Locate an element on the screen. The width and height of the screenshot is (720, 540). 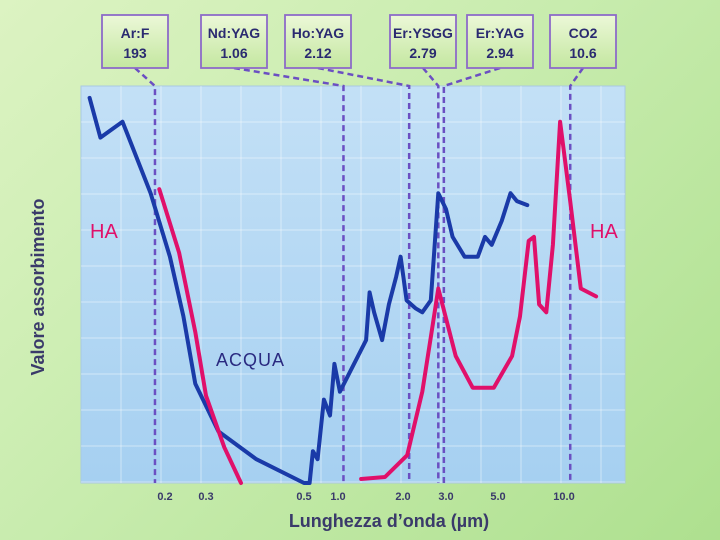
x-ticks: 0.2 0.3 0.5 1.0 2.0 3.0 5.0 10.0 is located at coordinates (365, 497).